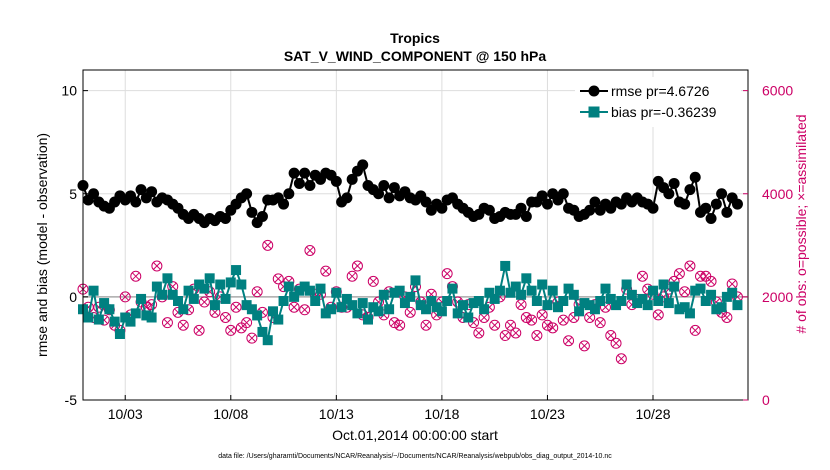 The image size is (830, 470). Describe the element at coordinates (125, 414) in the screenshot. I see `x-tick-label: 10/03` at that location.